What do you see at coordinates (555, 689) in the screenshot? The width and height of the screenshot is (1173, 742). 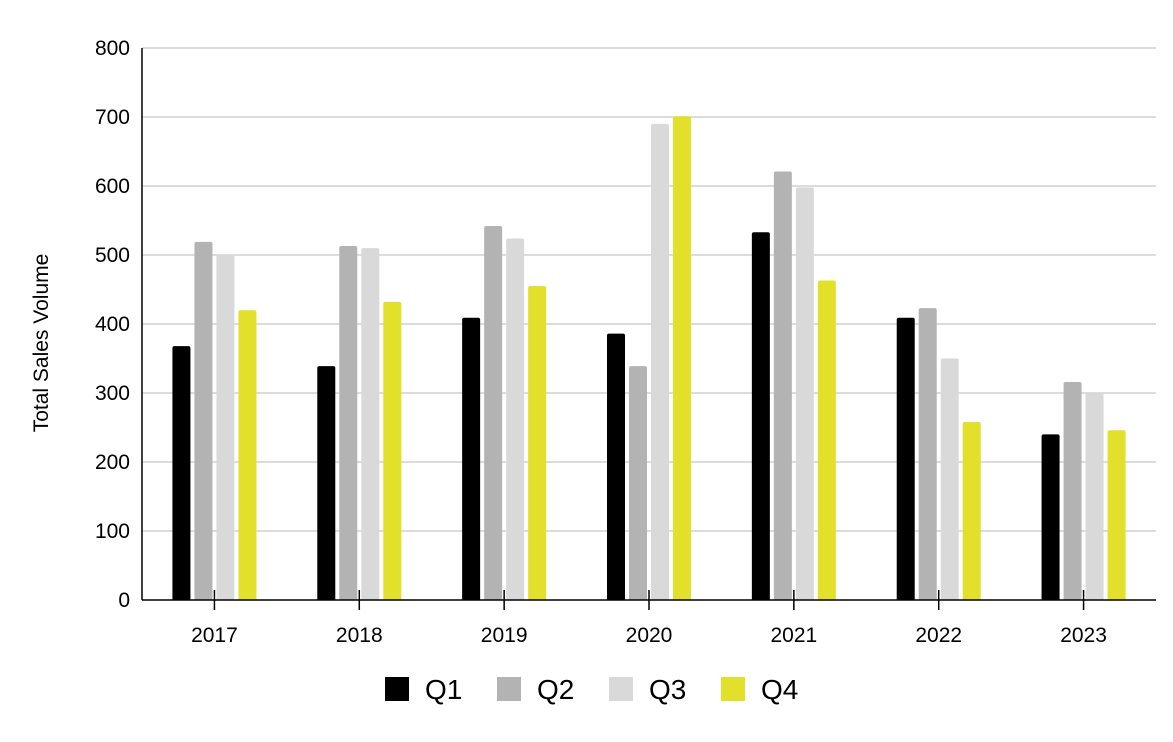 I see `legend-label-Q2: Q2` at bounding box center [555, 689].